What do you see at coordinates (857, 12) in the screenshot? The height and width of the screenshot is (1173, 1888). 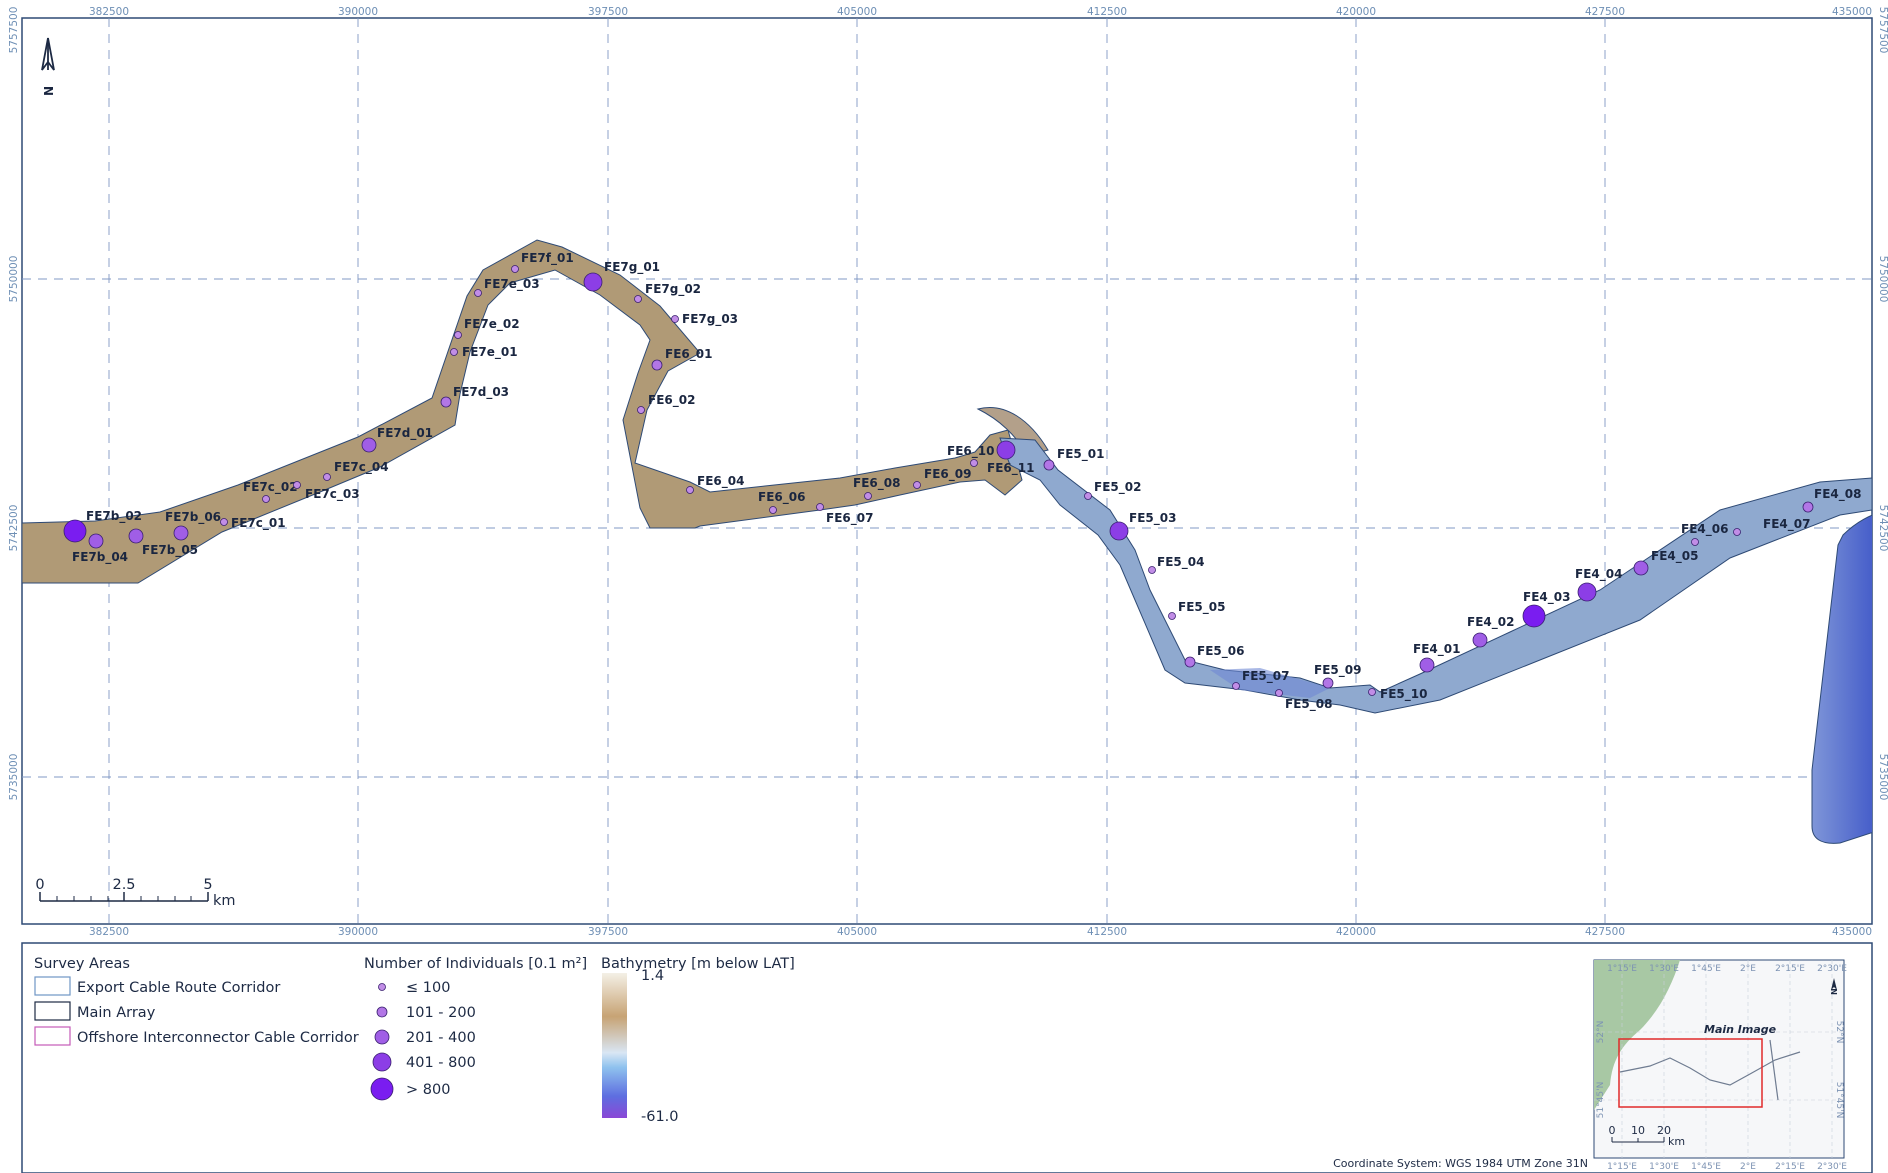 I see `tick-label-top: 405000` at bounding box center [857, 12].